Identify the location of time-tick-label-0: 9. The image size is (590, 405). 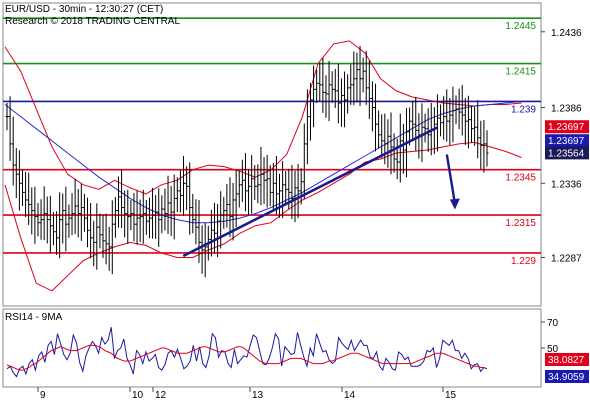
(43, 395).